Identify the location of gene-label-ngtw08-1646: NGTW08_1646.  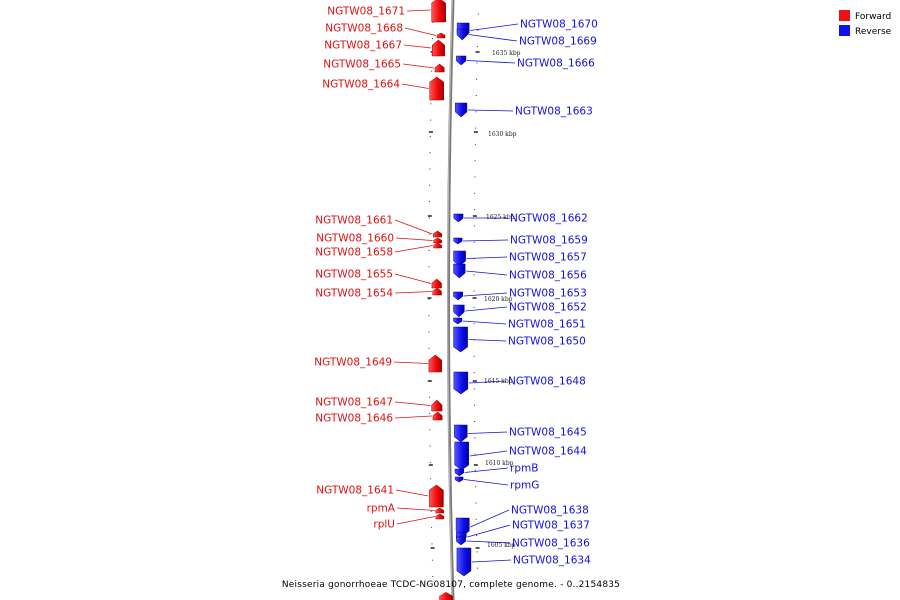
(354, 419).